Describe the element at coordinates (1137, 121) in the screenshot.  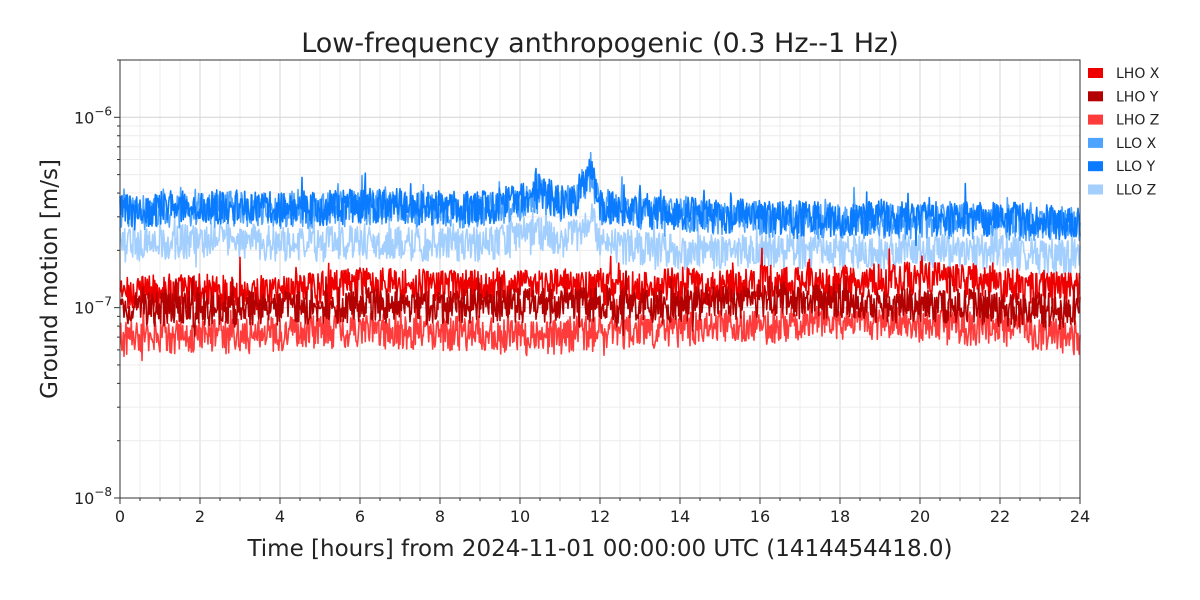
I see `legend-label: LHO Z` at that location.